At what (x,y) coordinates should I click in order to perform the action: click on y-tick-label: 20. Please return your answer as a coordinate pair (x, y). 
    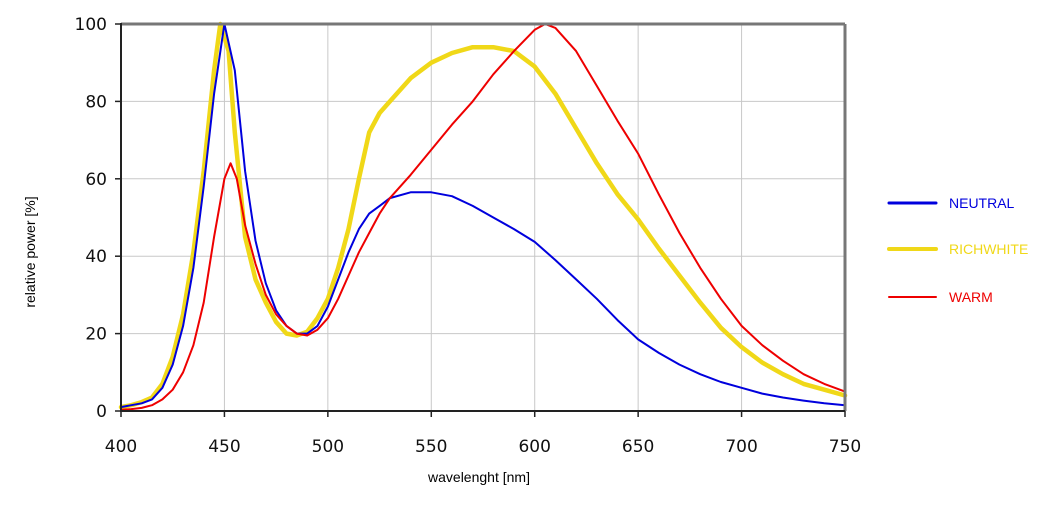
    Looking at the image, I should click on (96, 335).